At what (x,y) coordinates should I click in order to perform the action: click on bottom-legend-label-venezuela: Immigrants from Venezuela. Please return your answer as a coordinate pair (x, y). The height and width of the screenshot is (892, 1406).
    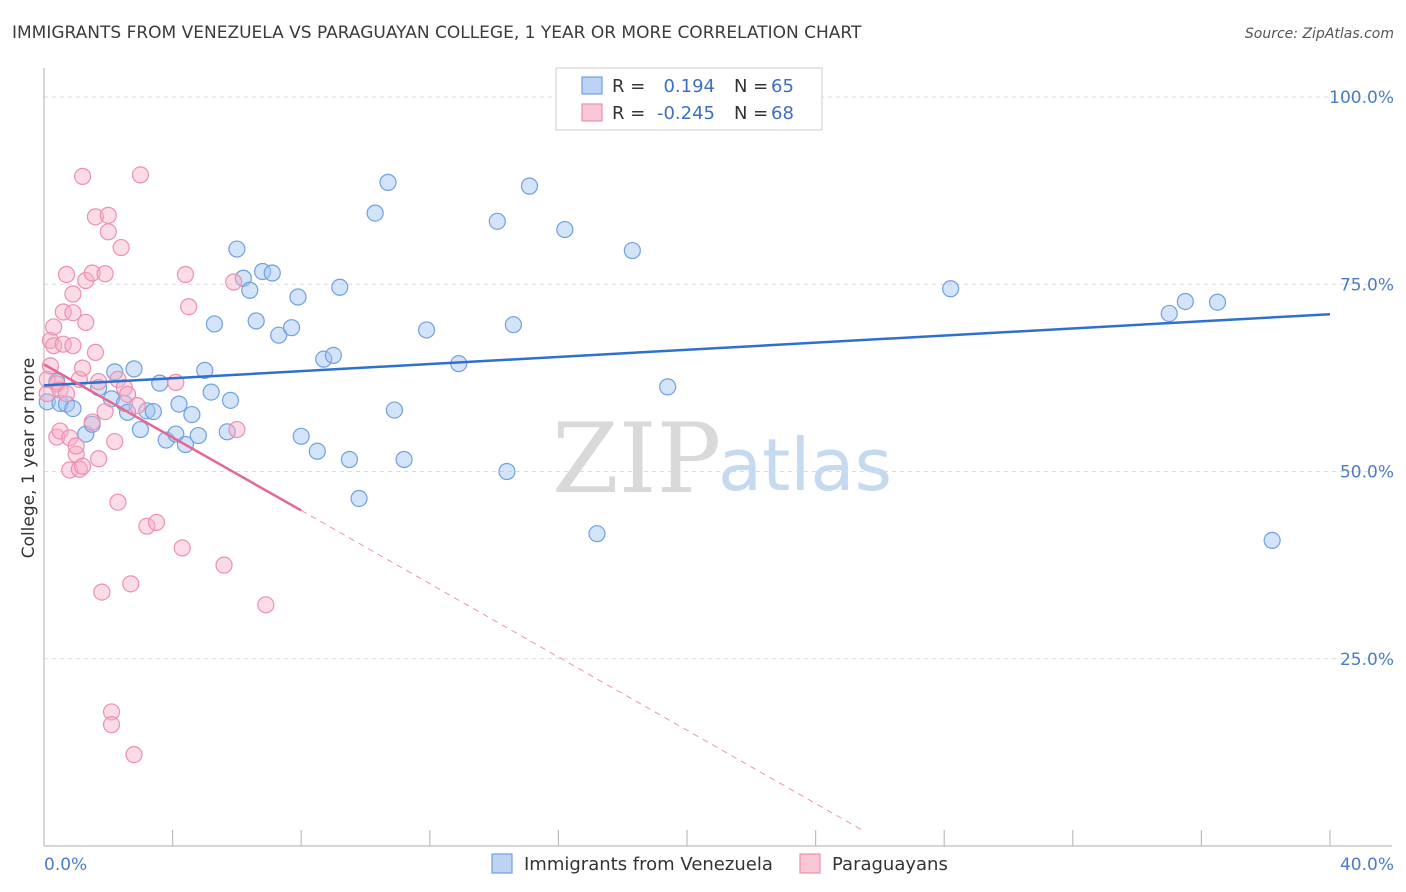
    Looking at the image, I should click on (648, 864).